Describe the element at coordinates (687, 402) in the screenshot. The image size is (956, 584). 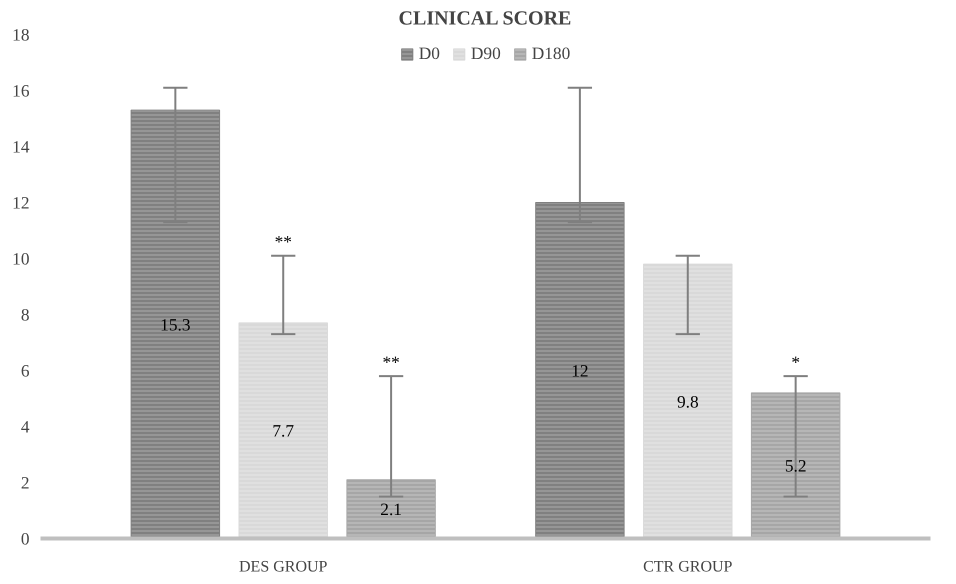
I see `data-label: 9.8` at that location.